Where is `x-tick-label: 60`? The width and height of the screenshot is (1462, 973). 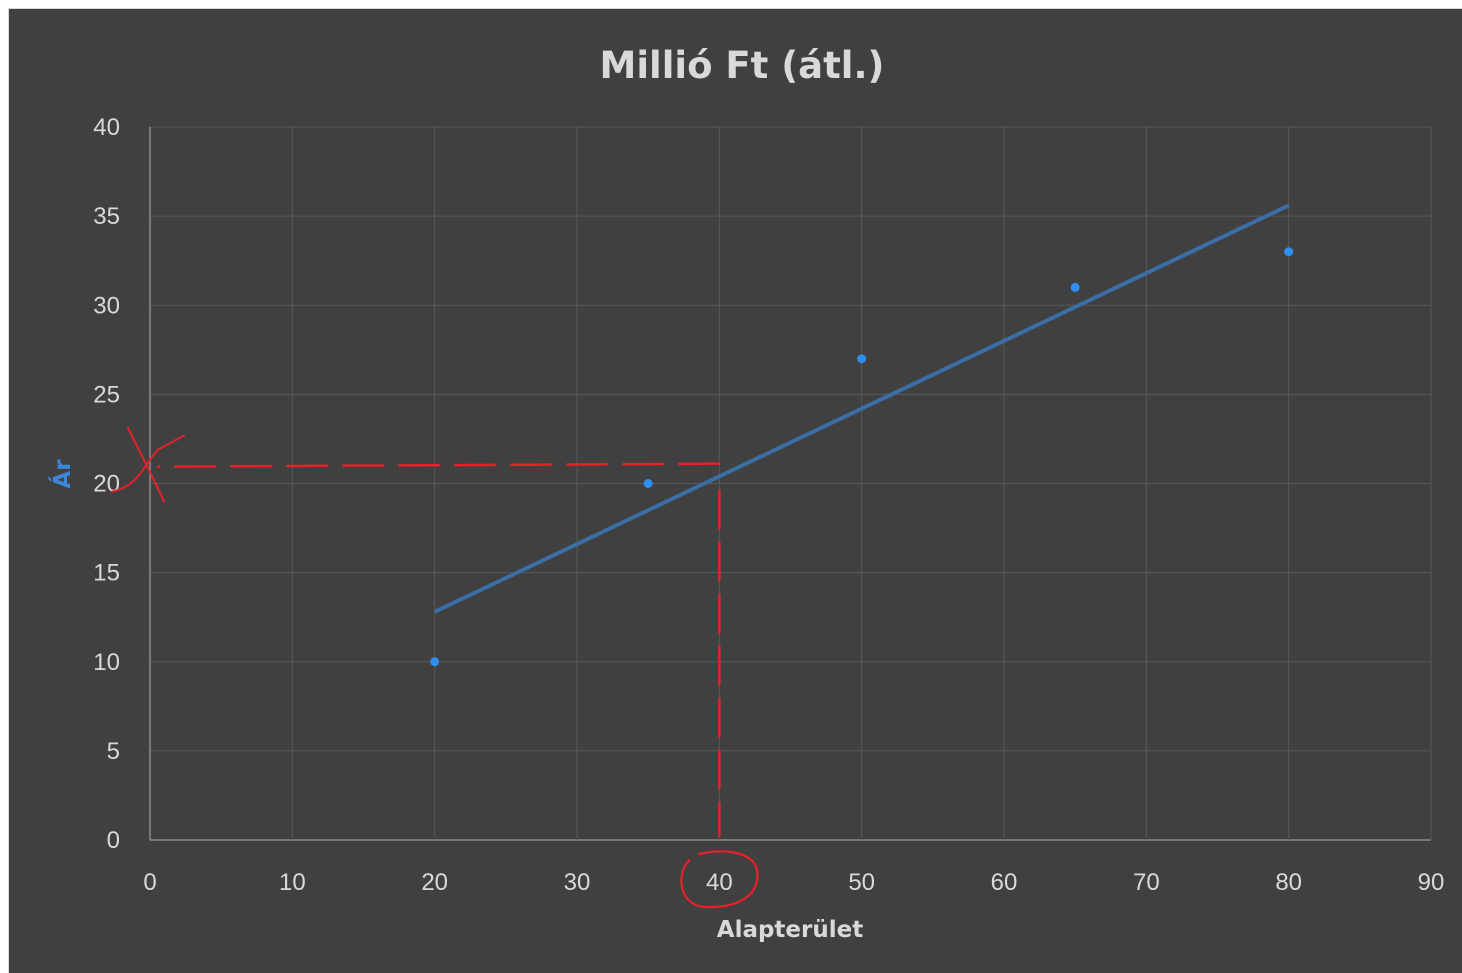
x-tick-label: 60 is located at coordinates (1004, 882).